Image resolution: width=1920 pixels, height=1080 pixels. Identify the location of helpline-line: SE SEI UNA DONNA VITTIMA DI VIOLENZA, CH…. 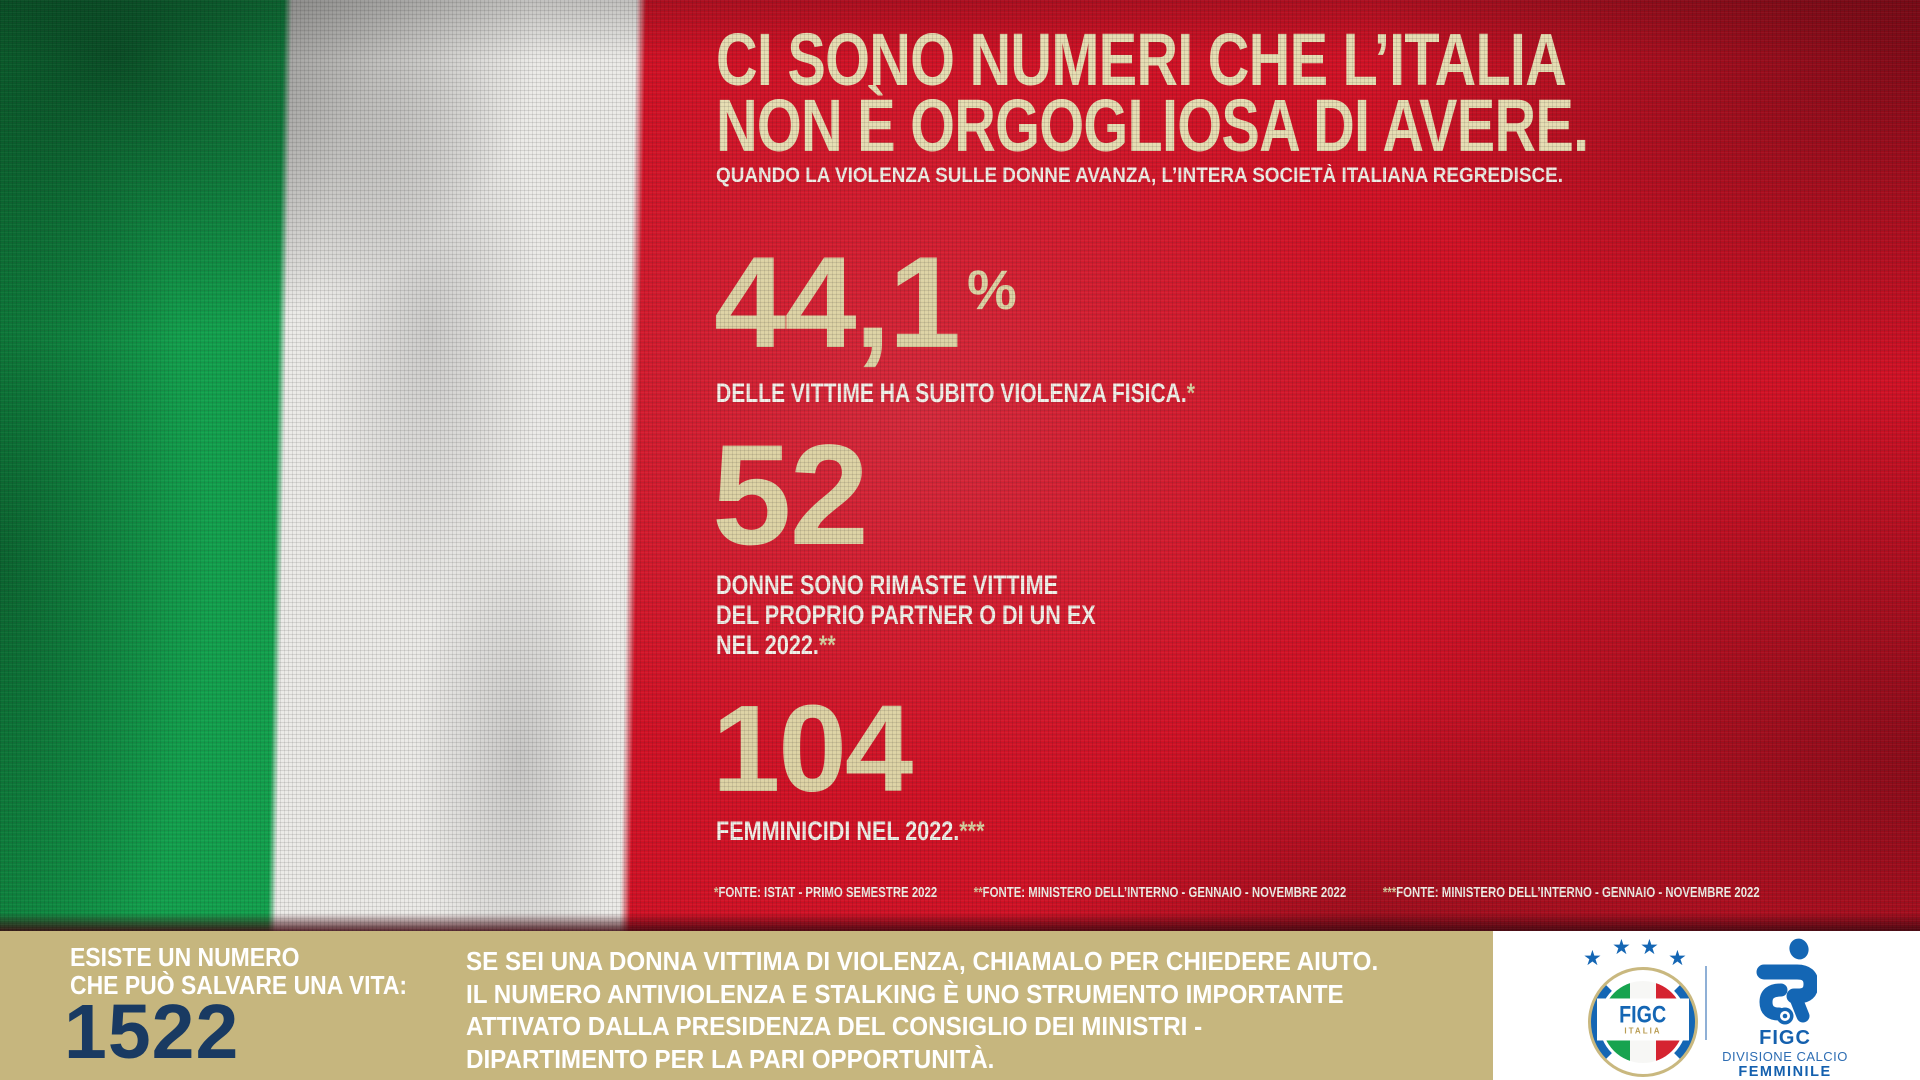
(922, 961).